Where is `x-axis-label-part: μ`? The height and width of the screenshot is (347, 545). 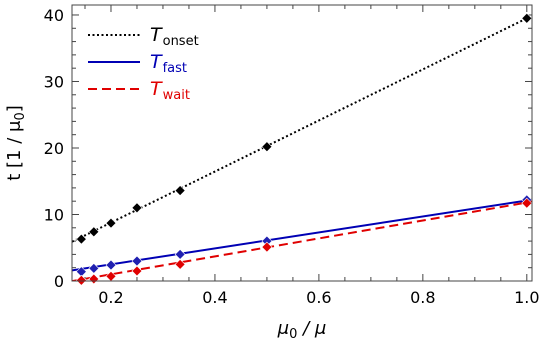 x-axis-label-part: μ is located at coordinates (283, 328).